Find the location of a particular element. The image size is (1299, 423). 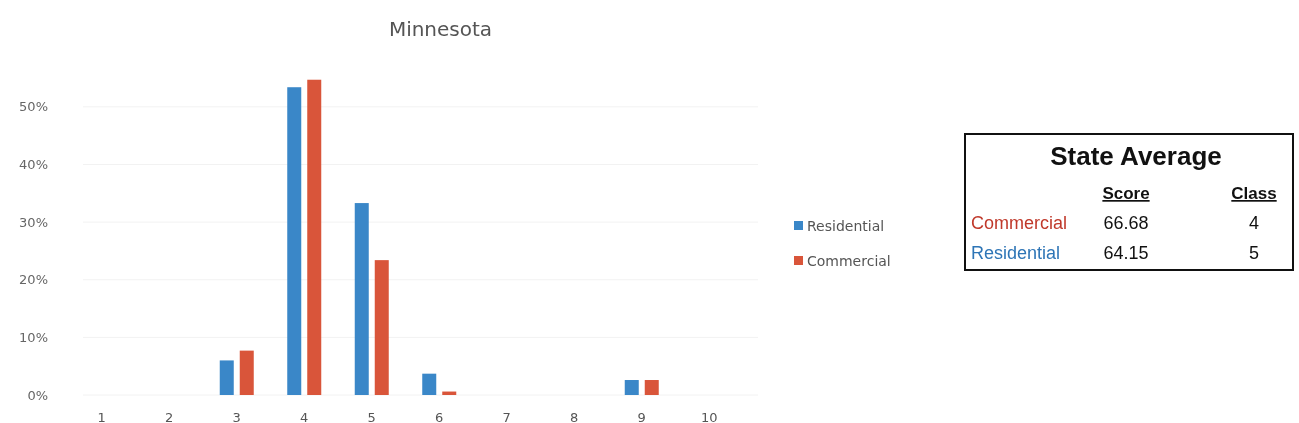

y-tick-label: 20% is located at coordinates (33, 280).